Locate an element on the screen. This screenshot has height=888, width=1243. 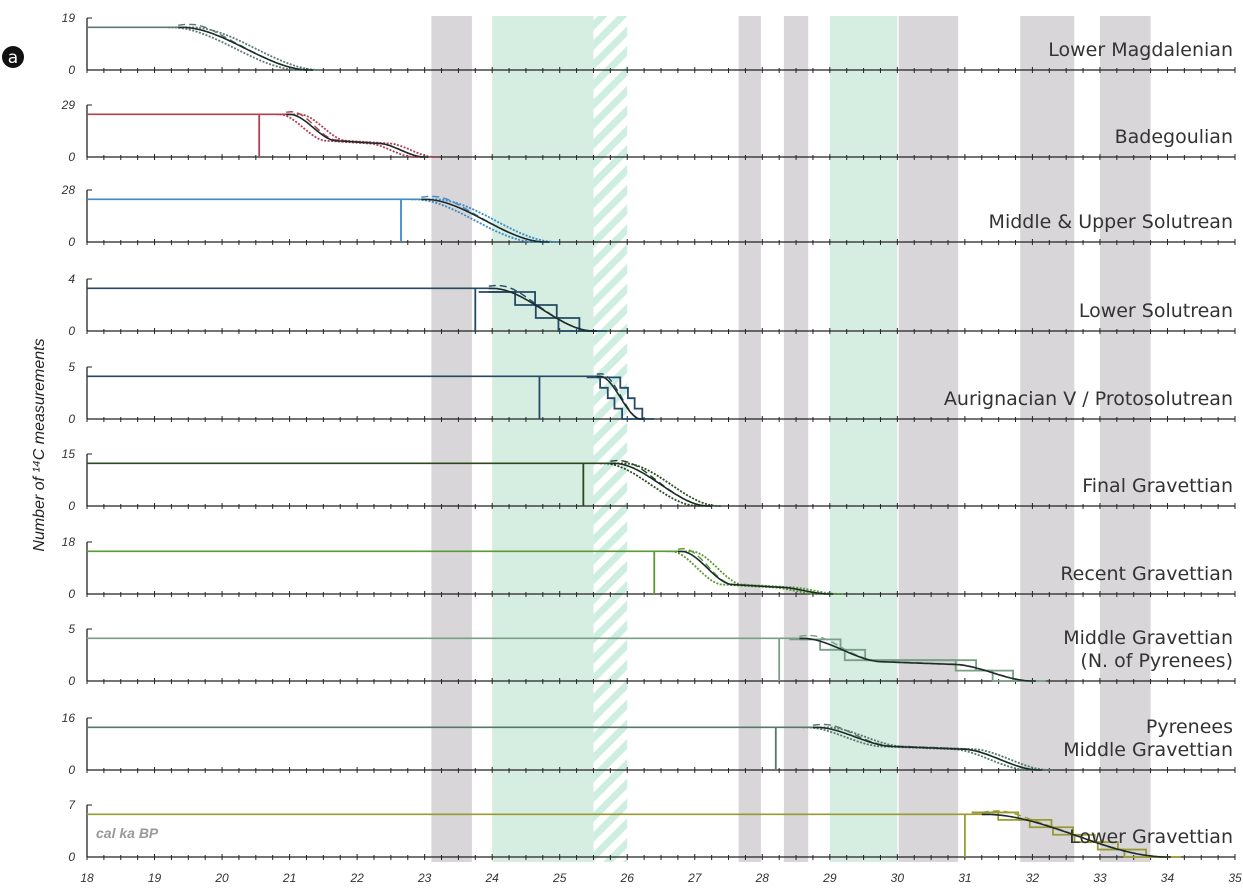
panel-label: Aurignacian V / Protosolutrean is located at coordinates (1088, 399).